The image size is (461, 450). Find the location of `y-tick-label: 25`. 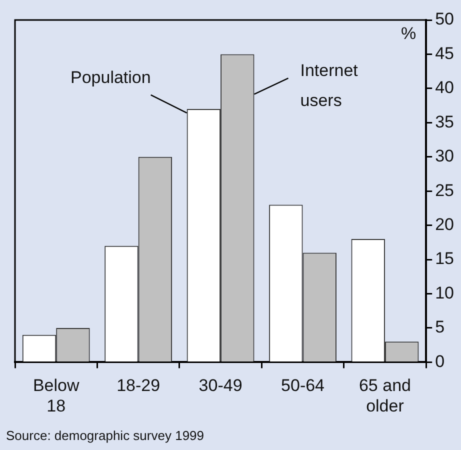

y-tick-label: 25 is located at coordinates (444, 190).